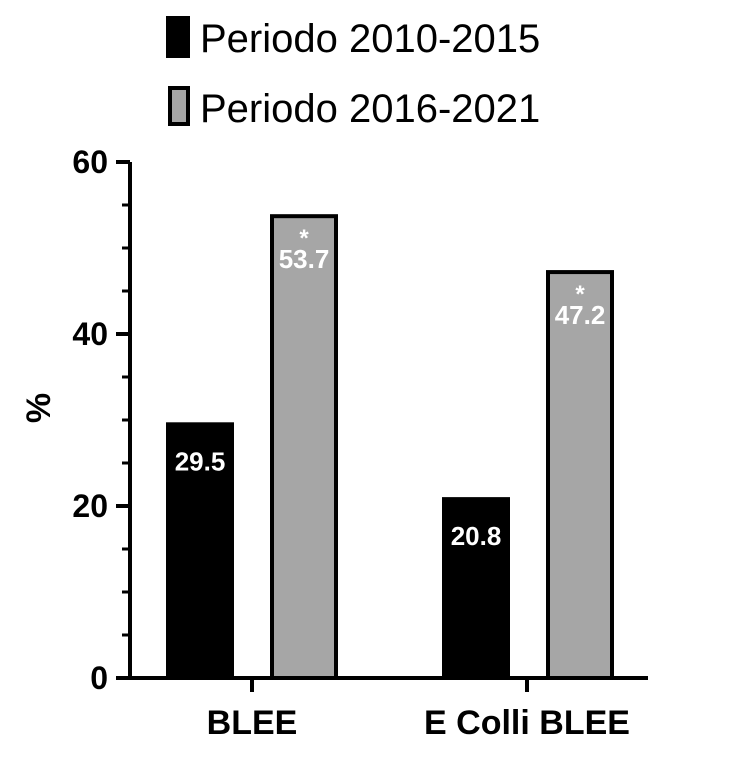 The image size is (752, 769). I want to click on data-label-s1-1: 20.8, so click(476, 536).